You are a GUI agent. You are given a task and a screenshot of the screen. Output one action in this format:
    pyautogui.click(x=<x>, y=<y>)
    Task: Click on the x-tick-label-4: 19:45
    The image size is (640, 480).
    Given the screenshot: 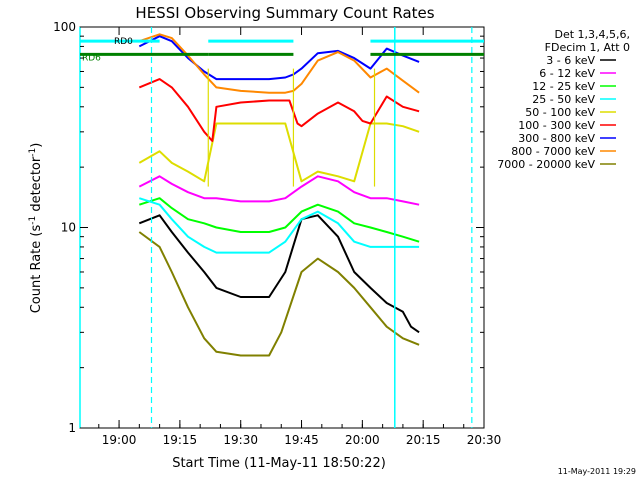 What is the action you would take?
    pyautogui.click(x=301, y=440)
    